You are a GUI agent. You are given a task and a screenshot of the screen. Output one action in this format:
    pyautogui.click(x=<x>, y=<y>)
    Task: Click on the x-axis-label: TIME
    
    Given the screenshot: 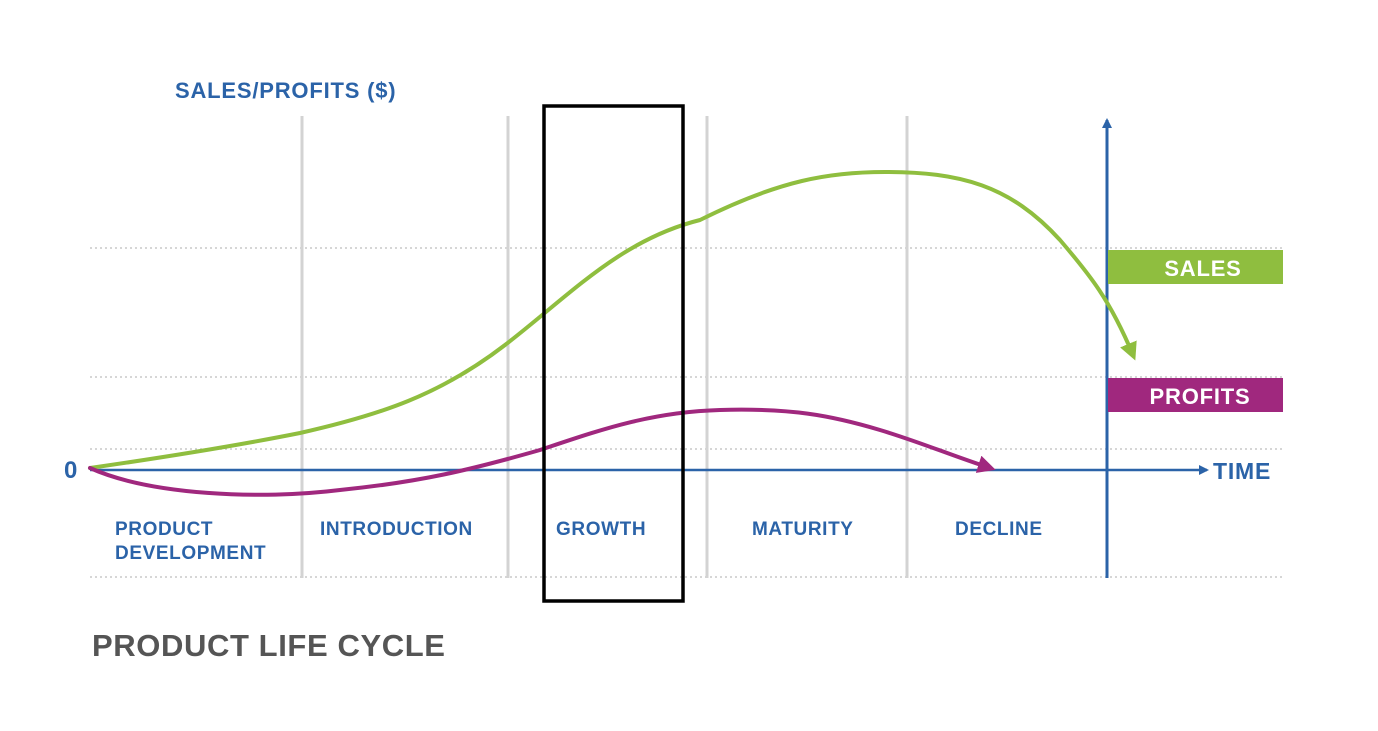 What is the action you would take?
    pyautogui.click(x=1242, y=471)
    